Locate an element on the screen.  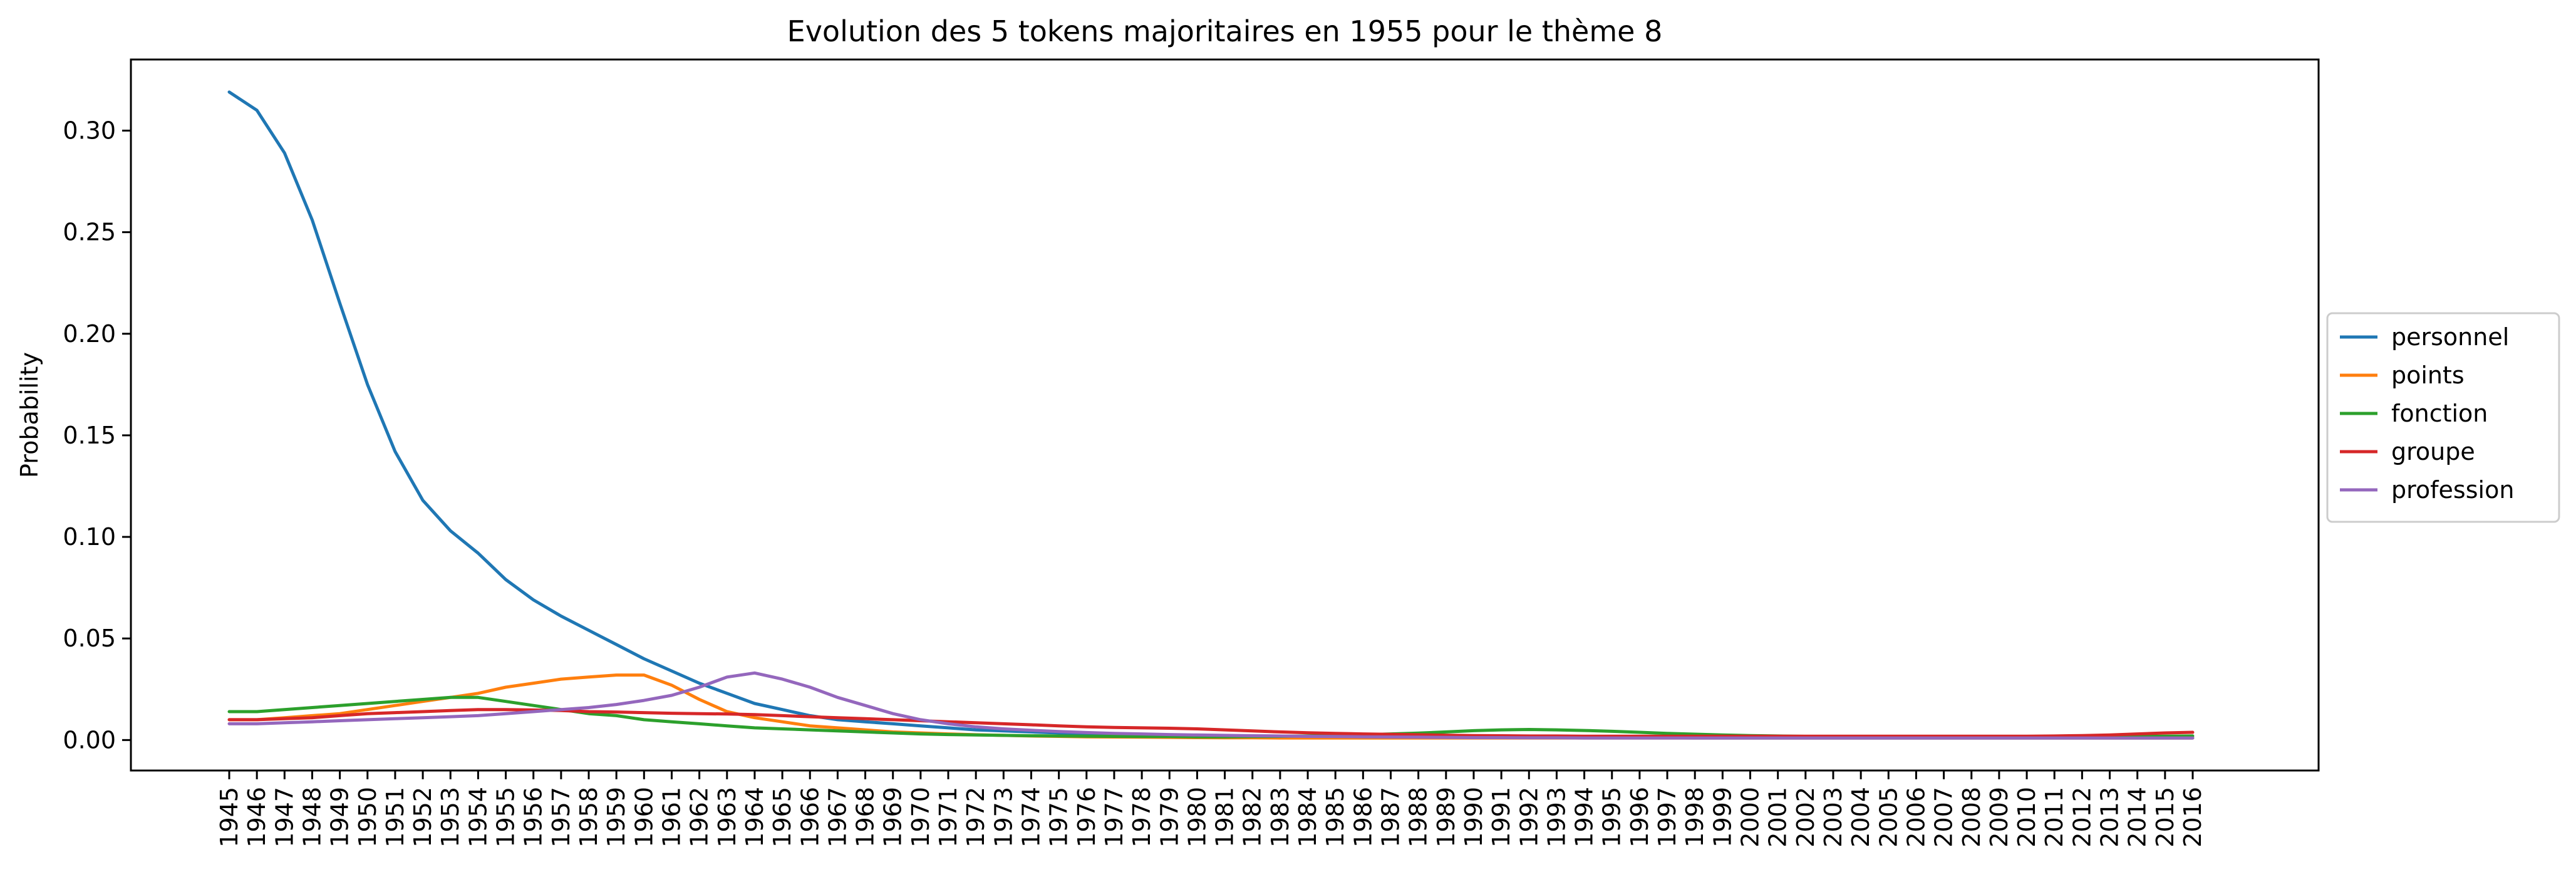
x-tick-label: 1972 is located at coordinates (976, 817).